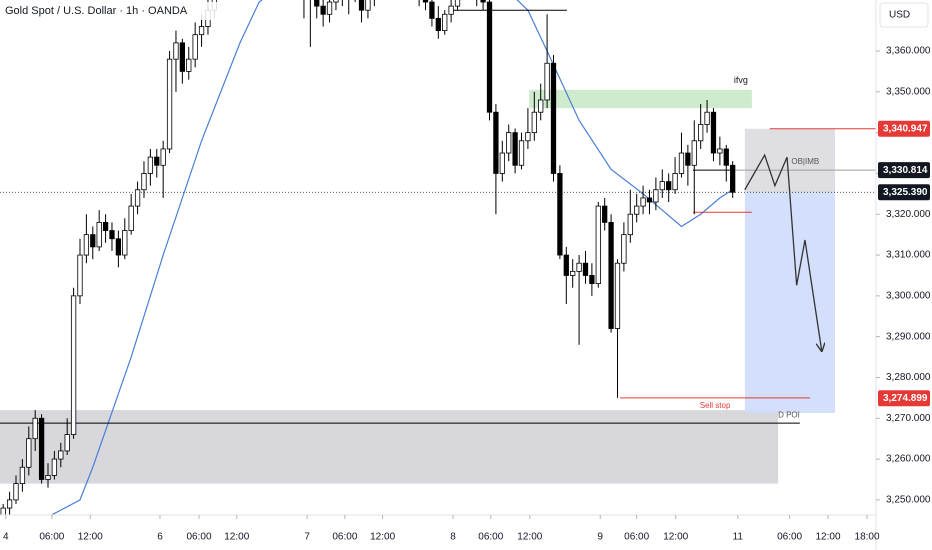 This screenshot has height=550, width=932. I want to click on y-tick-label: 3,350.000, so click(908, 91).